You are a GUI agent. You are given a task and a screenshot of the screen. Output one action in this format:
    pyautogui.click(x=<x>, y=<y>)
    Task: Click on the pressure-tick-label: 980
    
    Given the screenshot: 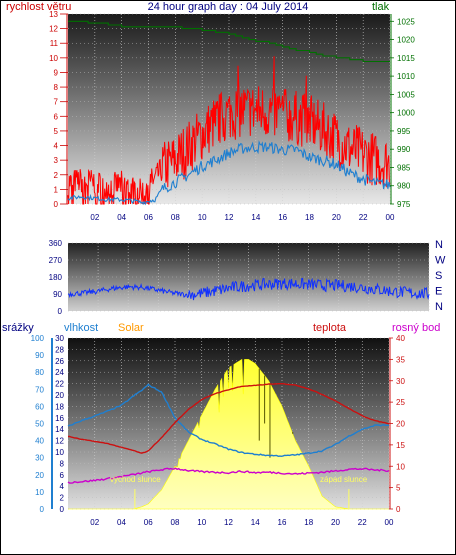 What is the action you would take?
    pyautogui.click(x=404, y=186)
    